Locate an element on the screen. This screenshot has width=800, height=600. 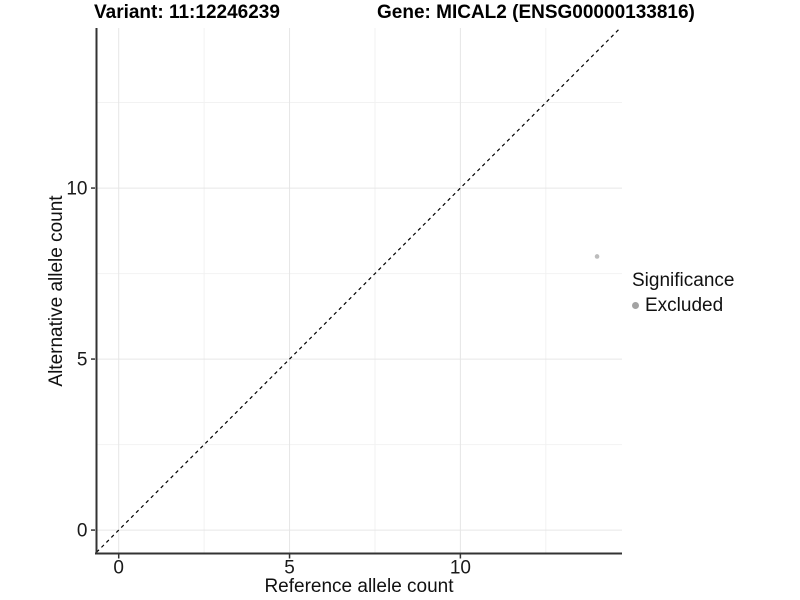
legend-title: Significance is located at coordinates (683, 280).